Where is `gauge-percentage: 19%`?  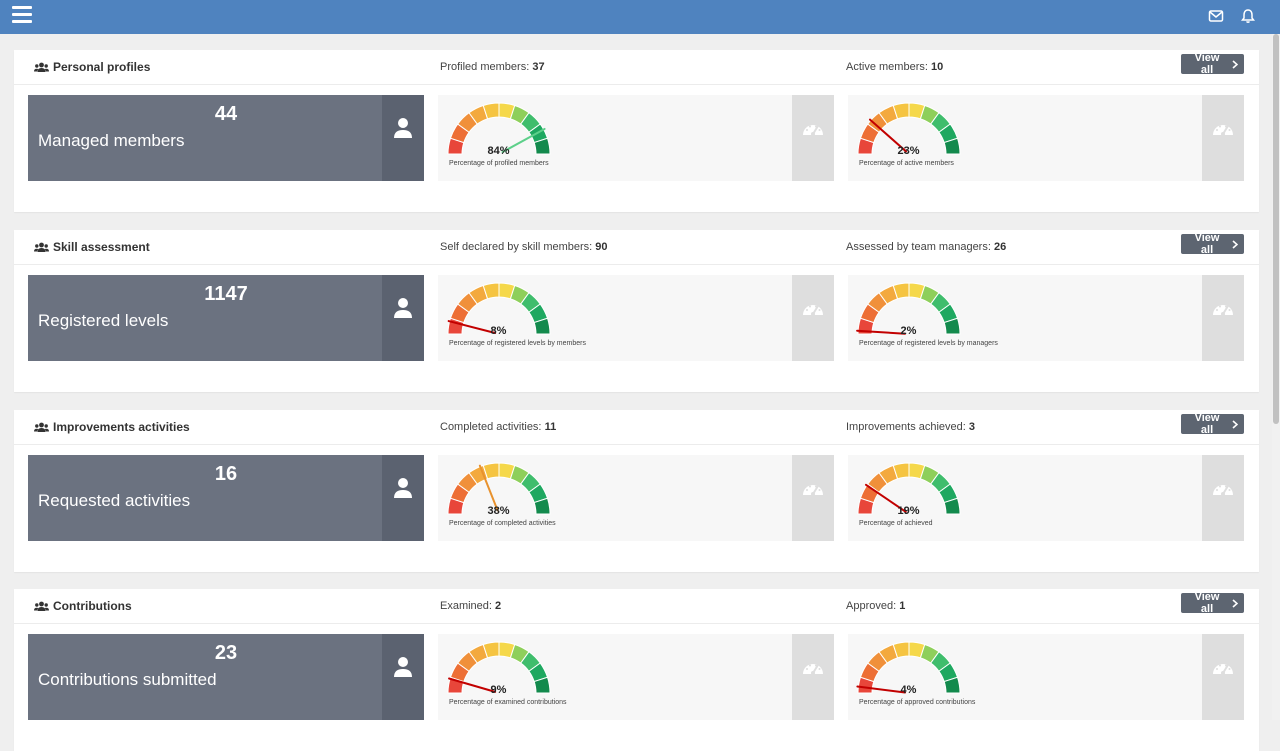
gauge-percentage: 19% is located at coordinates (908, 511).